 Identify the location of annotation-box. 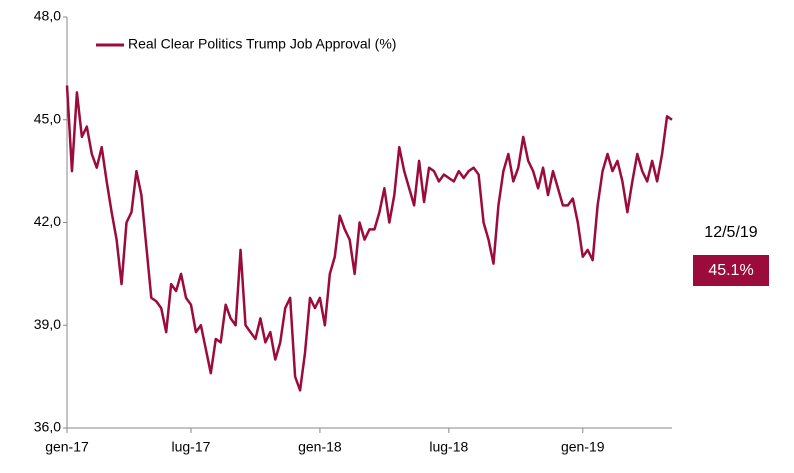
(731, 270).